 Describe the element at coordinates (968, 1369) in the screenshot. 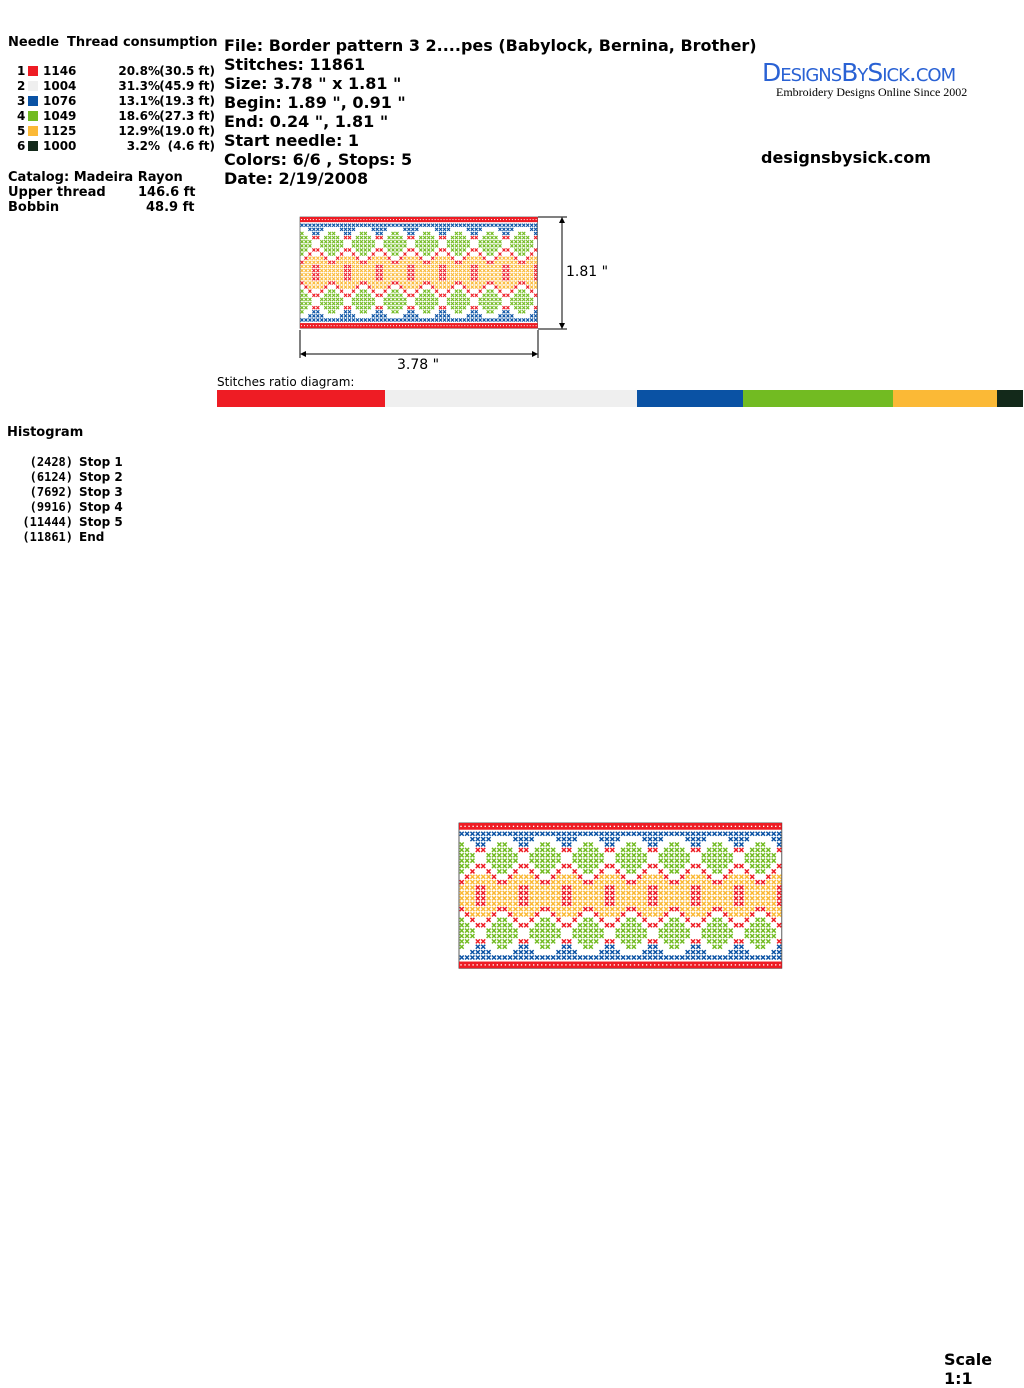

I see `scale-label: Scale 1:1` at that location.